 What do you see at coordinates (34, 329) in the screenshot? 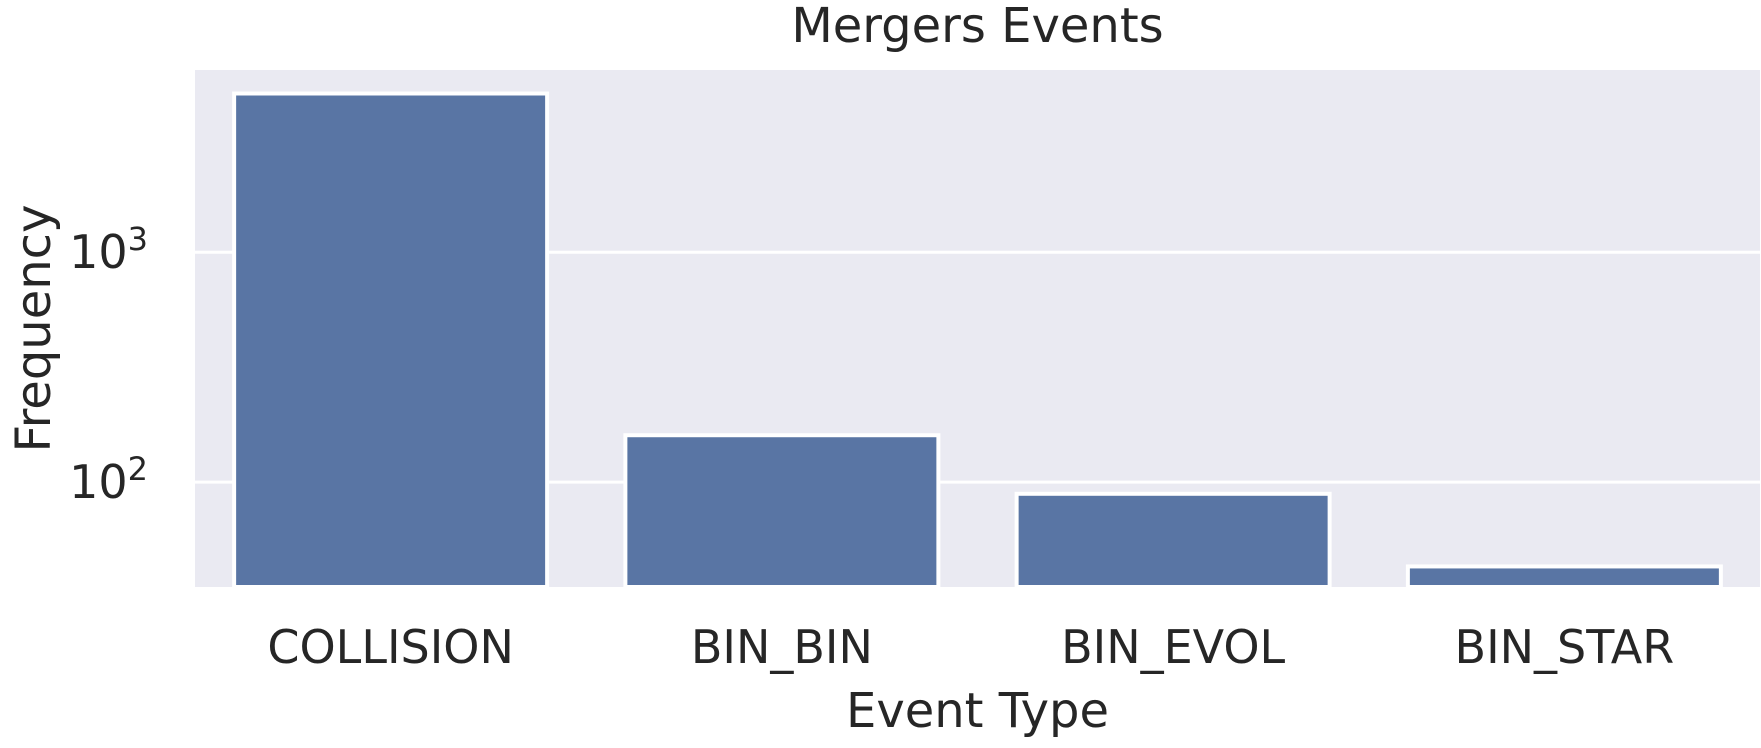
I see `y-axis-label: Frequency` at bounding box center [34, 329].